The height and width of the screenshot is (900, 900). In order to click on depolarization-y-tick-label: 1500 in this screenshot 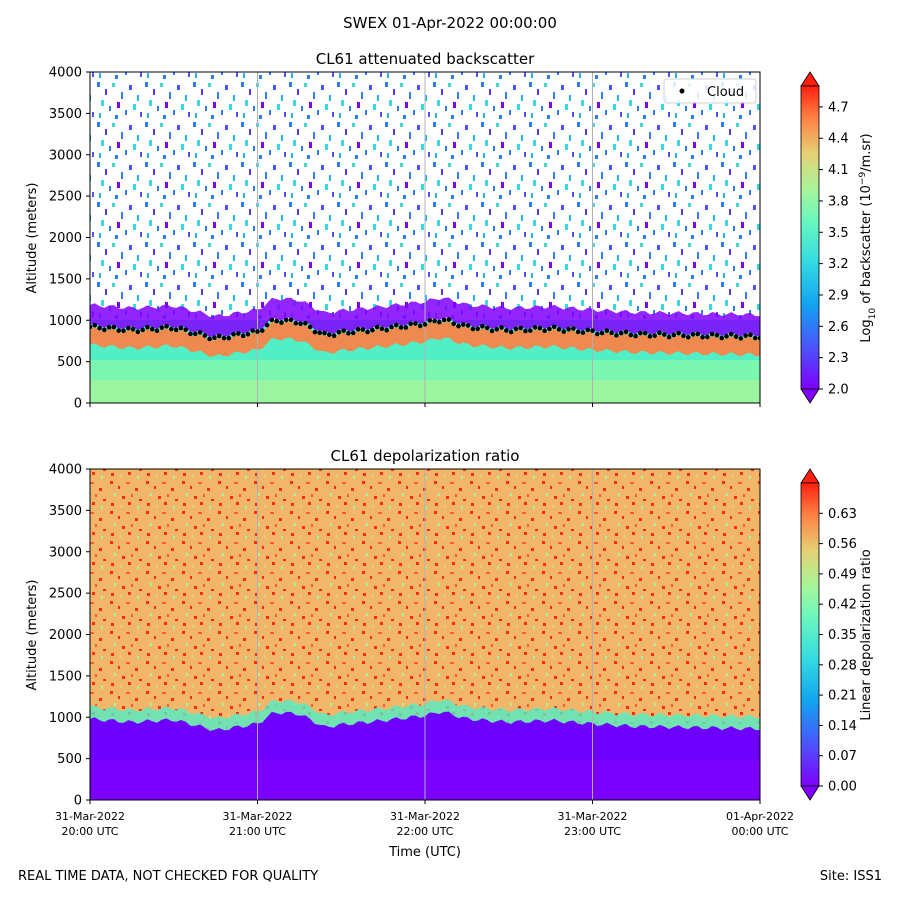, I will do `click(65, 676)`.